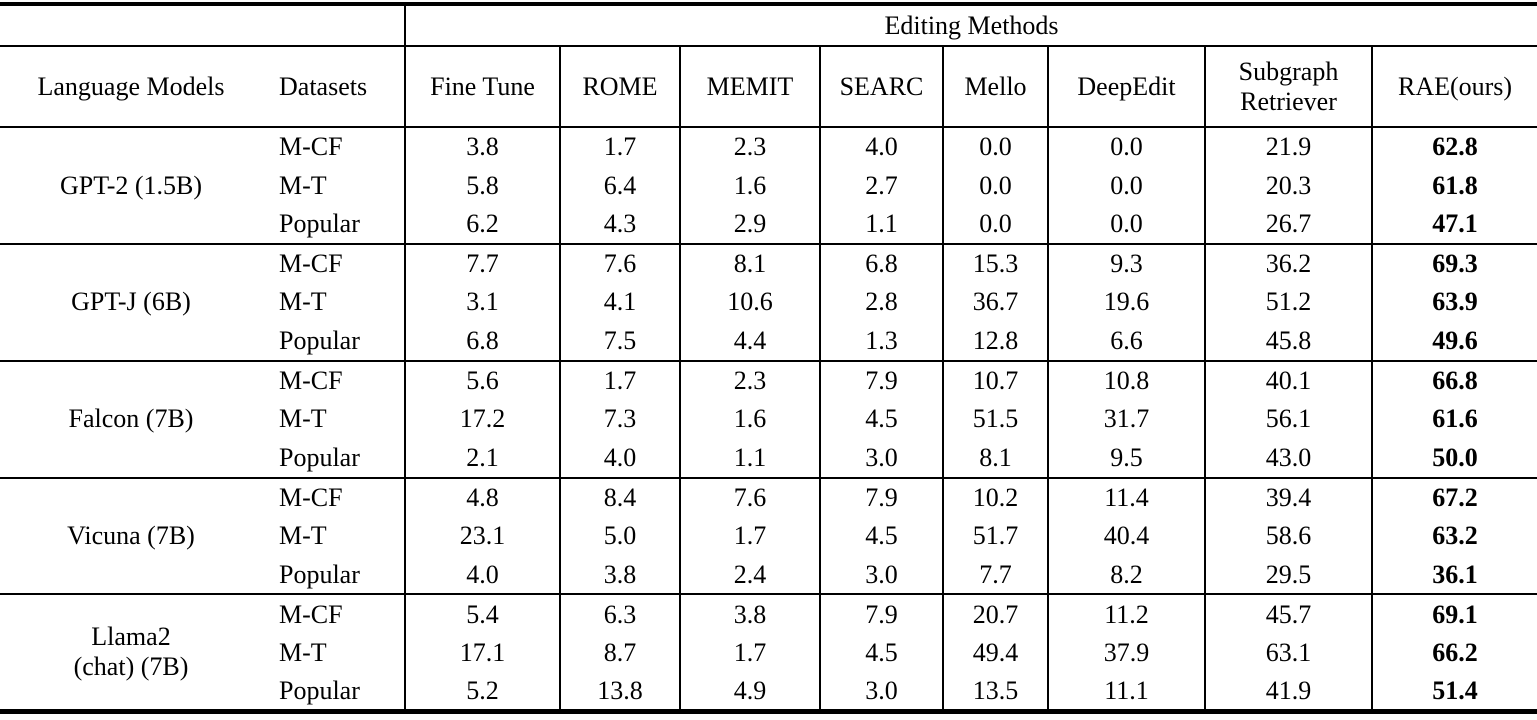 The height and width of the screenshot is (720, 1537). What do you see at coordinates (131, 87) in the screenshot?
I see `col-header-language-models: Language Models` at bounding box center [131, 87].